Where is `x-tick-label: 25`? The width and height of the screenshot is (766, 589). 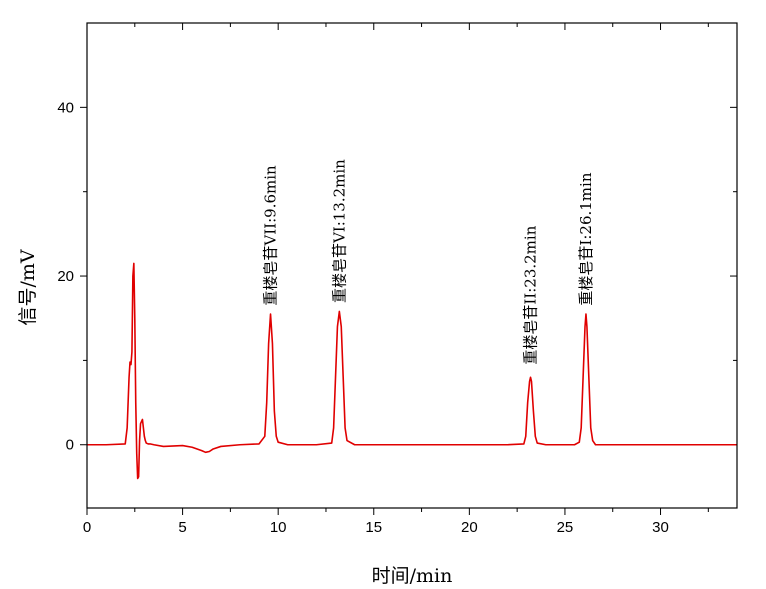 x-tick-label: 25 is located at coordinates (565, 527).